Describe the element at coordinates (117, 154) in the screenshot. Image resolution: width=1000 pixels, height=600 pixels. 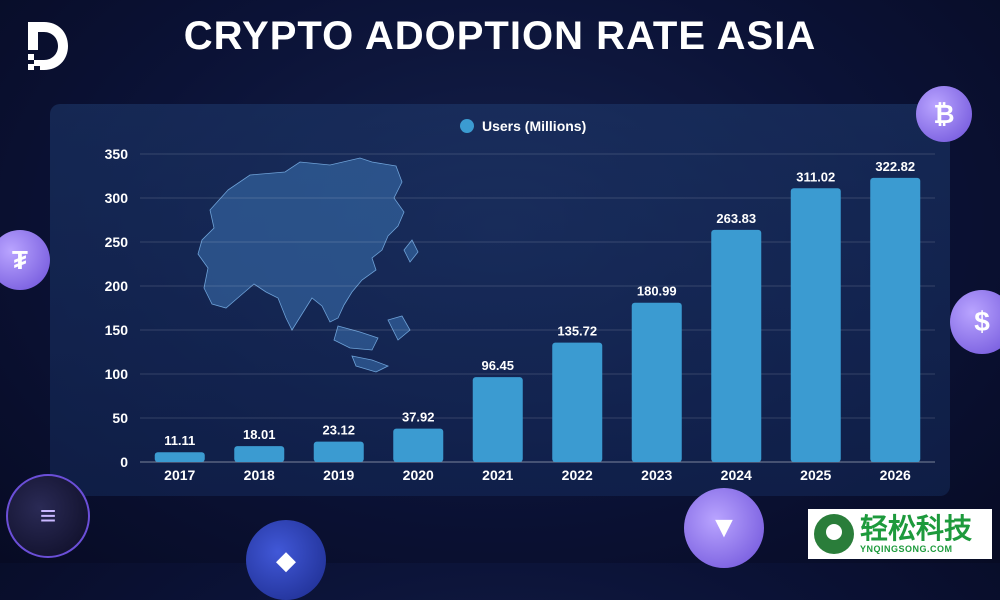
I see `y-tick-label: 350` at that location.